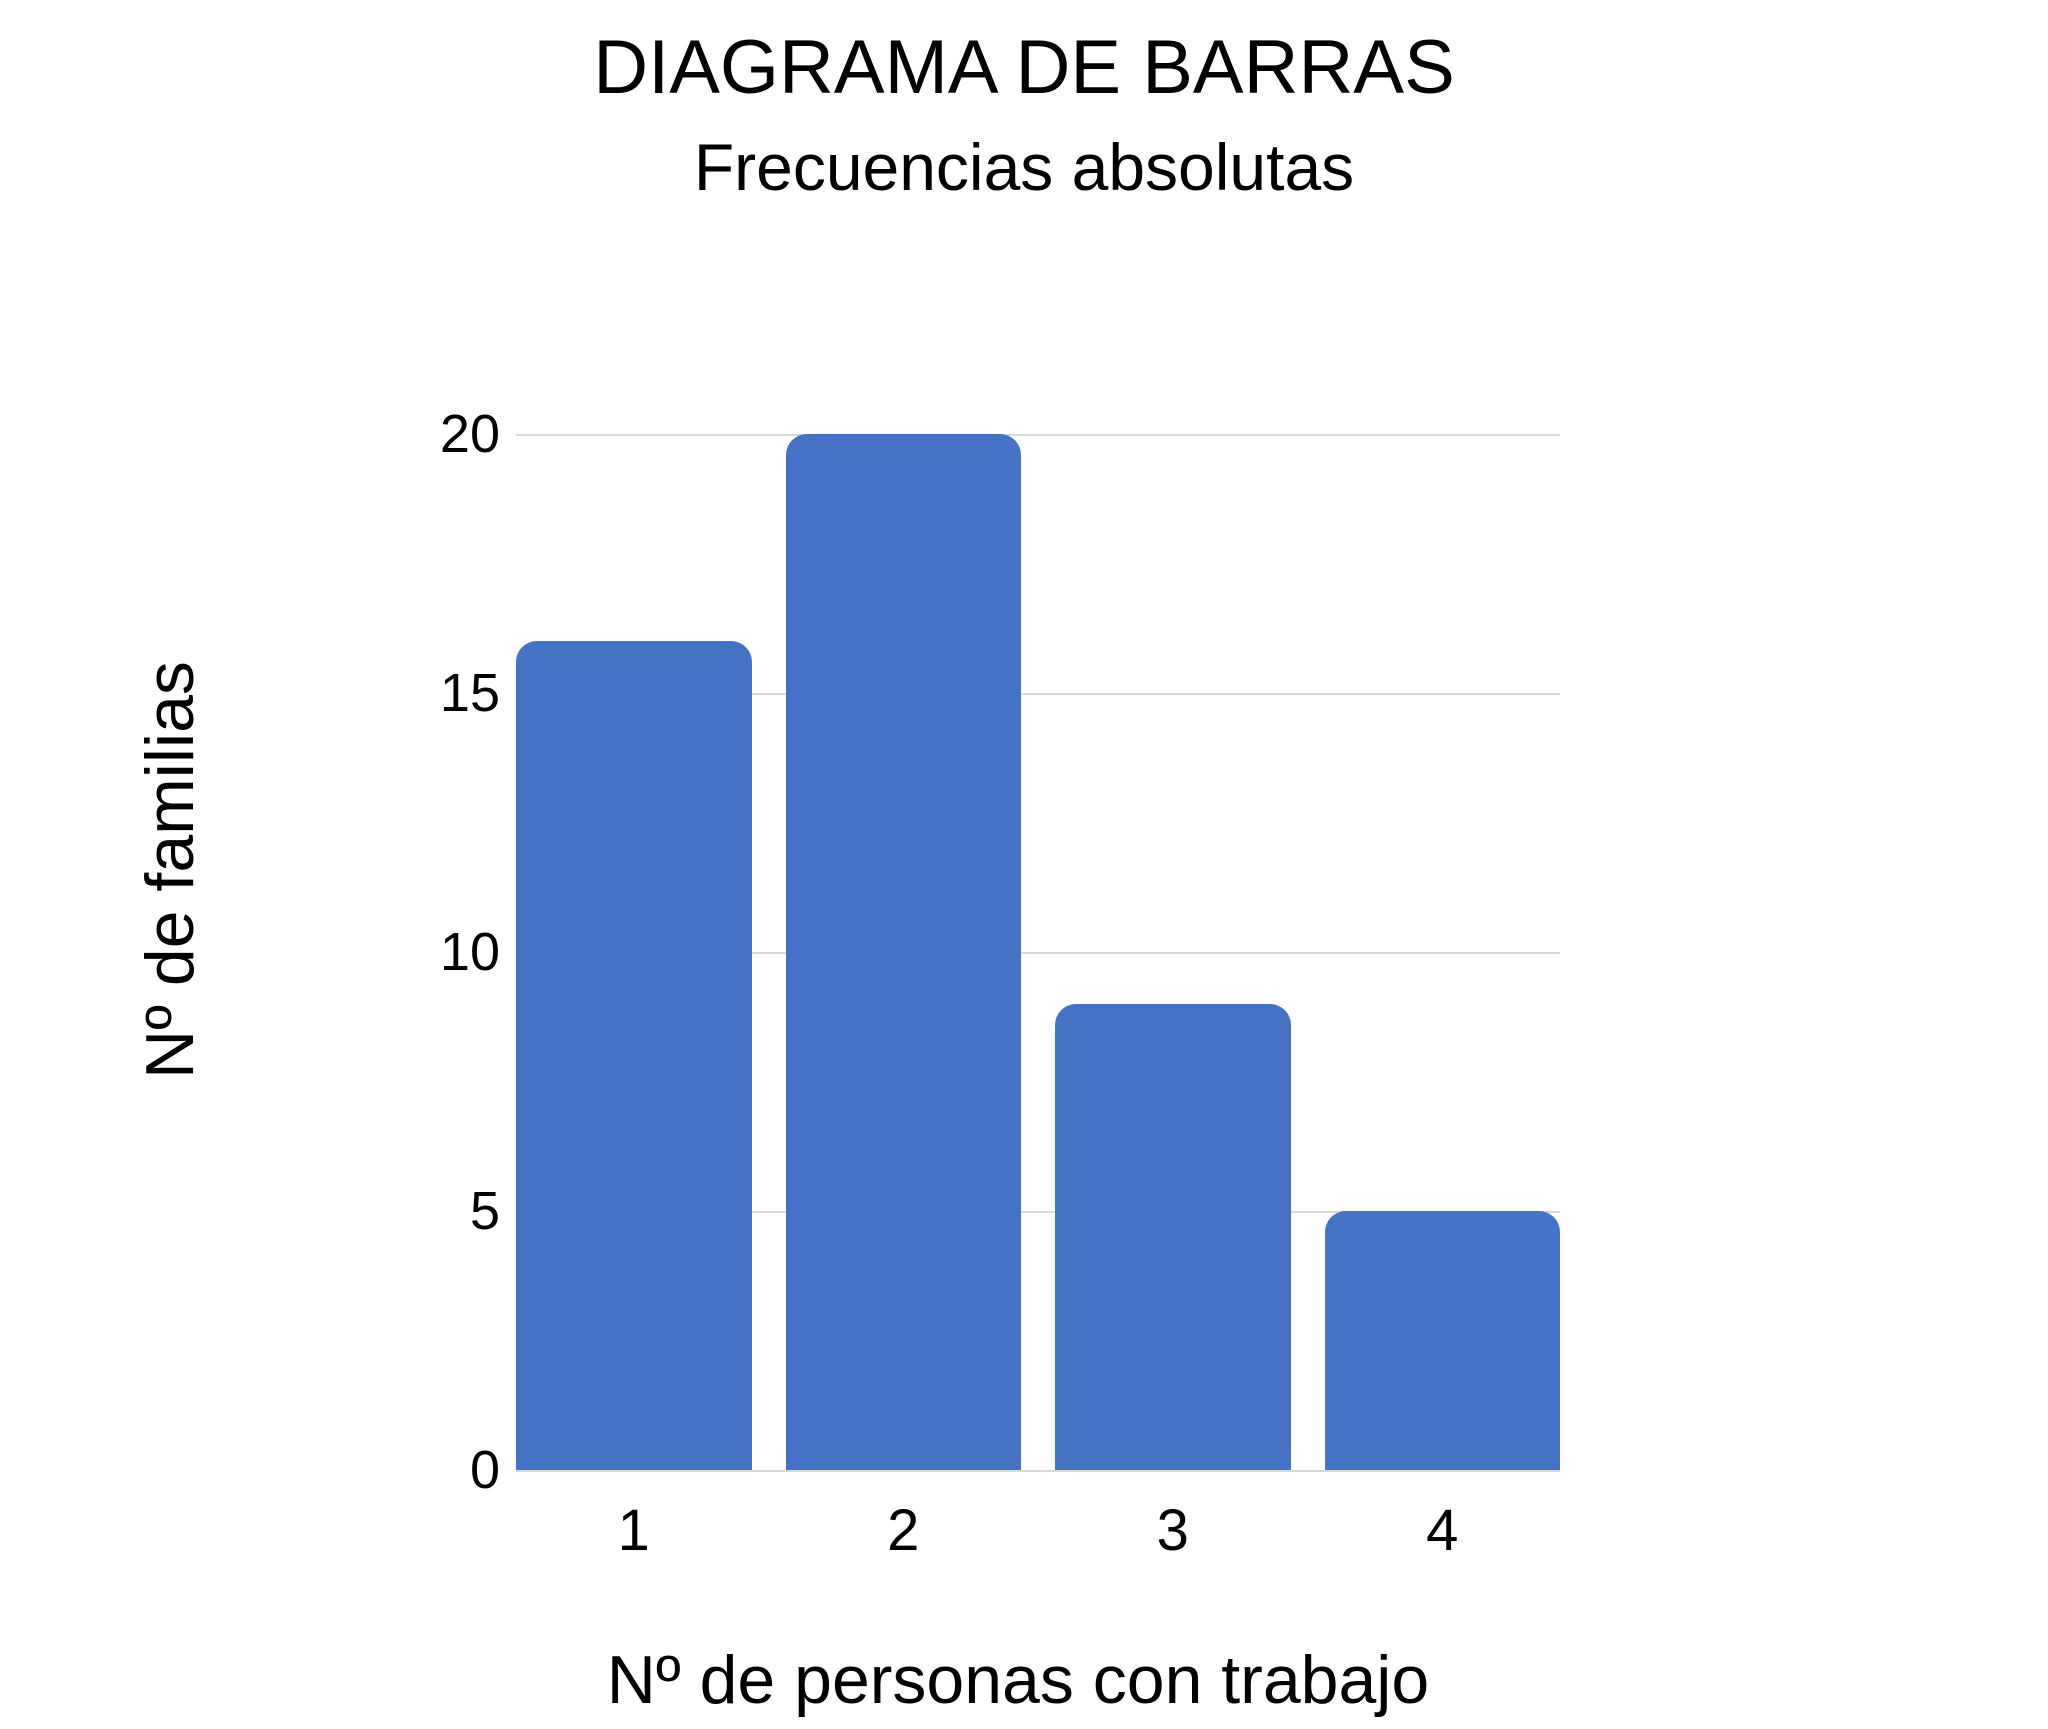  I want to click on y-tick-label-0: 0, so click(484, 1470).